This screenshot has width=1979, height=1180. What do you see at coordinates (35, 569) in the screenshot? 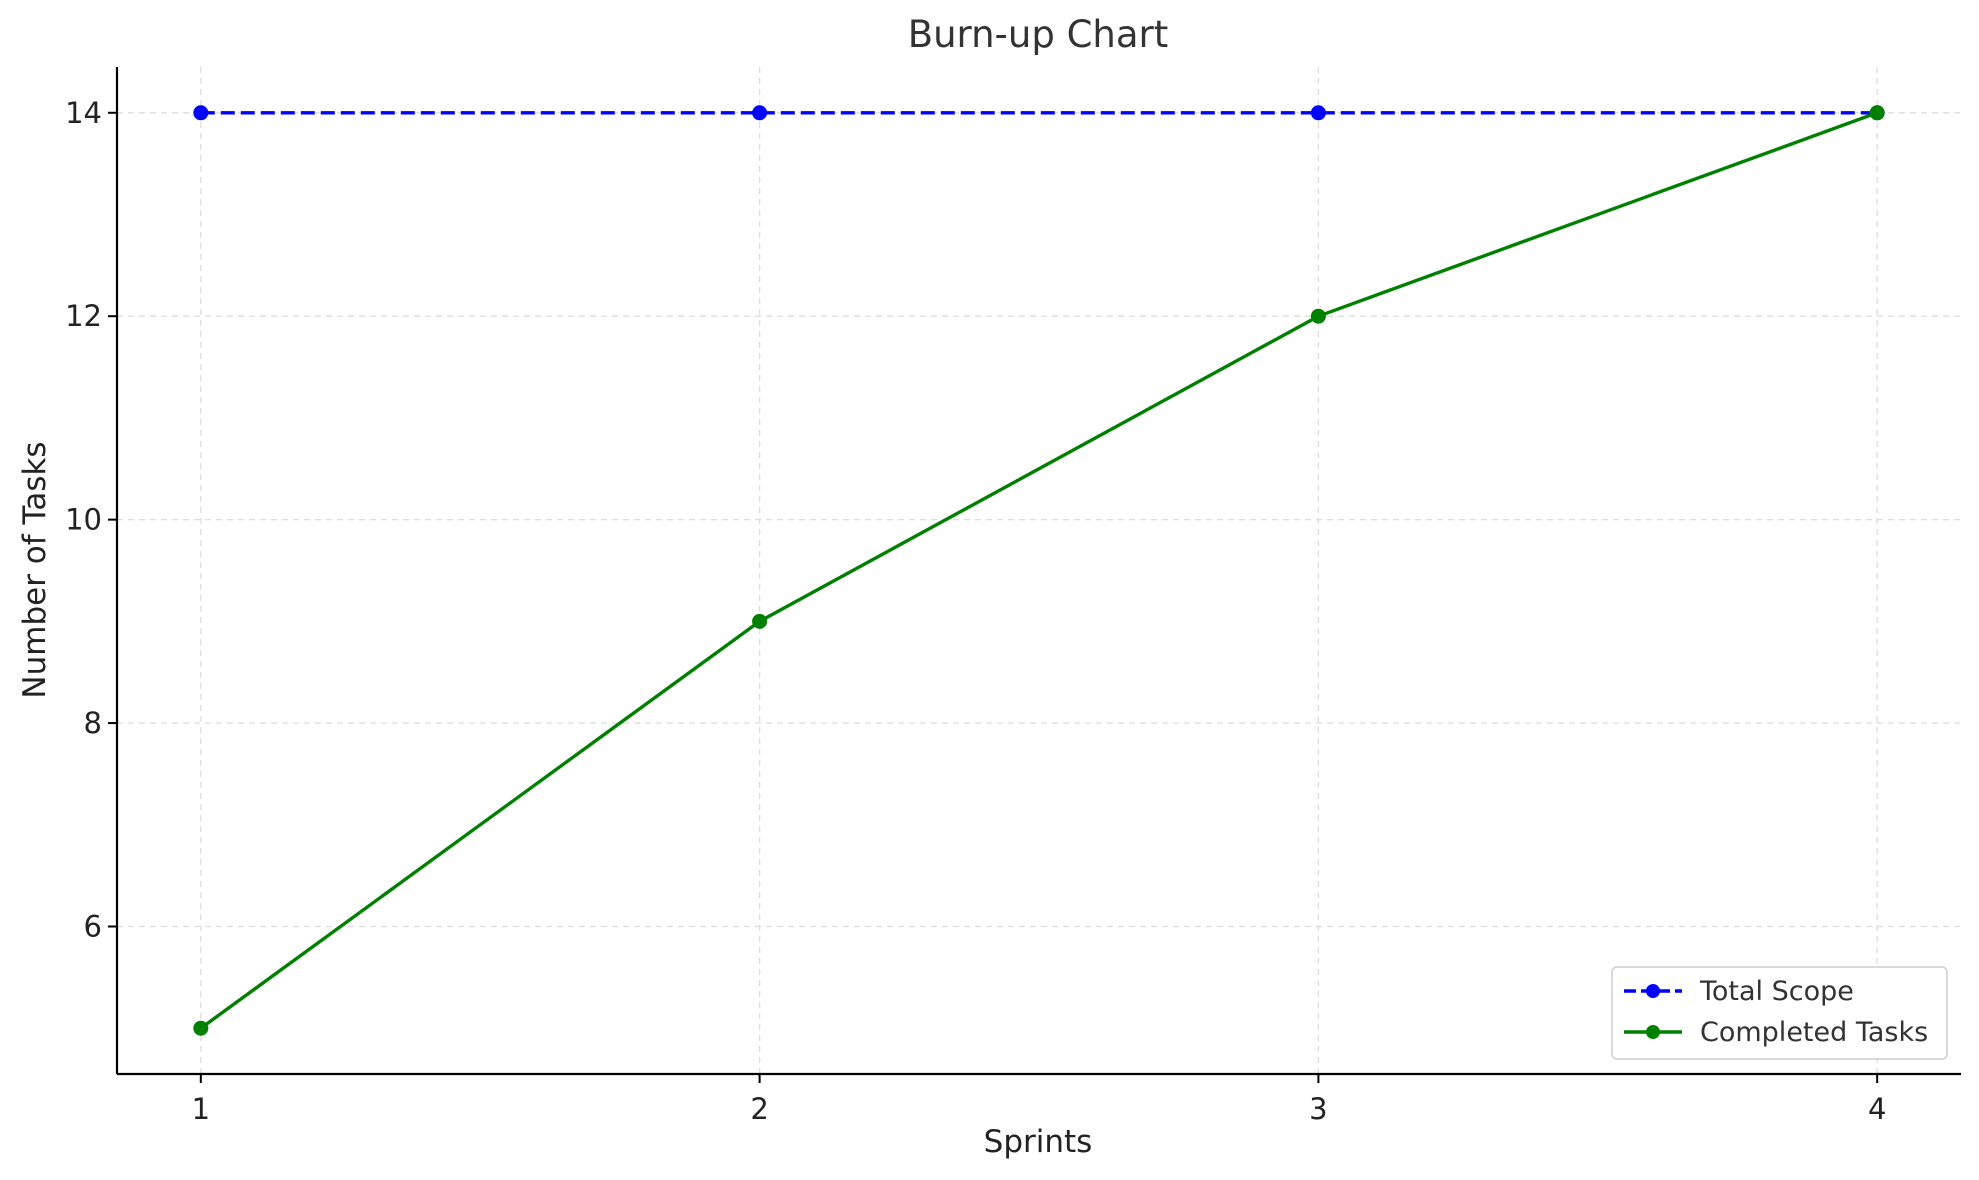
I see `y-axis-label: Number of Tasks` at bounding box center [35, 569].